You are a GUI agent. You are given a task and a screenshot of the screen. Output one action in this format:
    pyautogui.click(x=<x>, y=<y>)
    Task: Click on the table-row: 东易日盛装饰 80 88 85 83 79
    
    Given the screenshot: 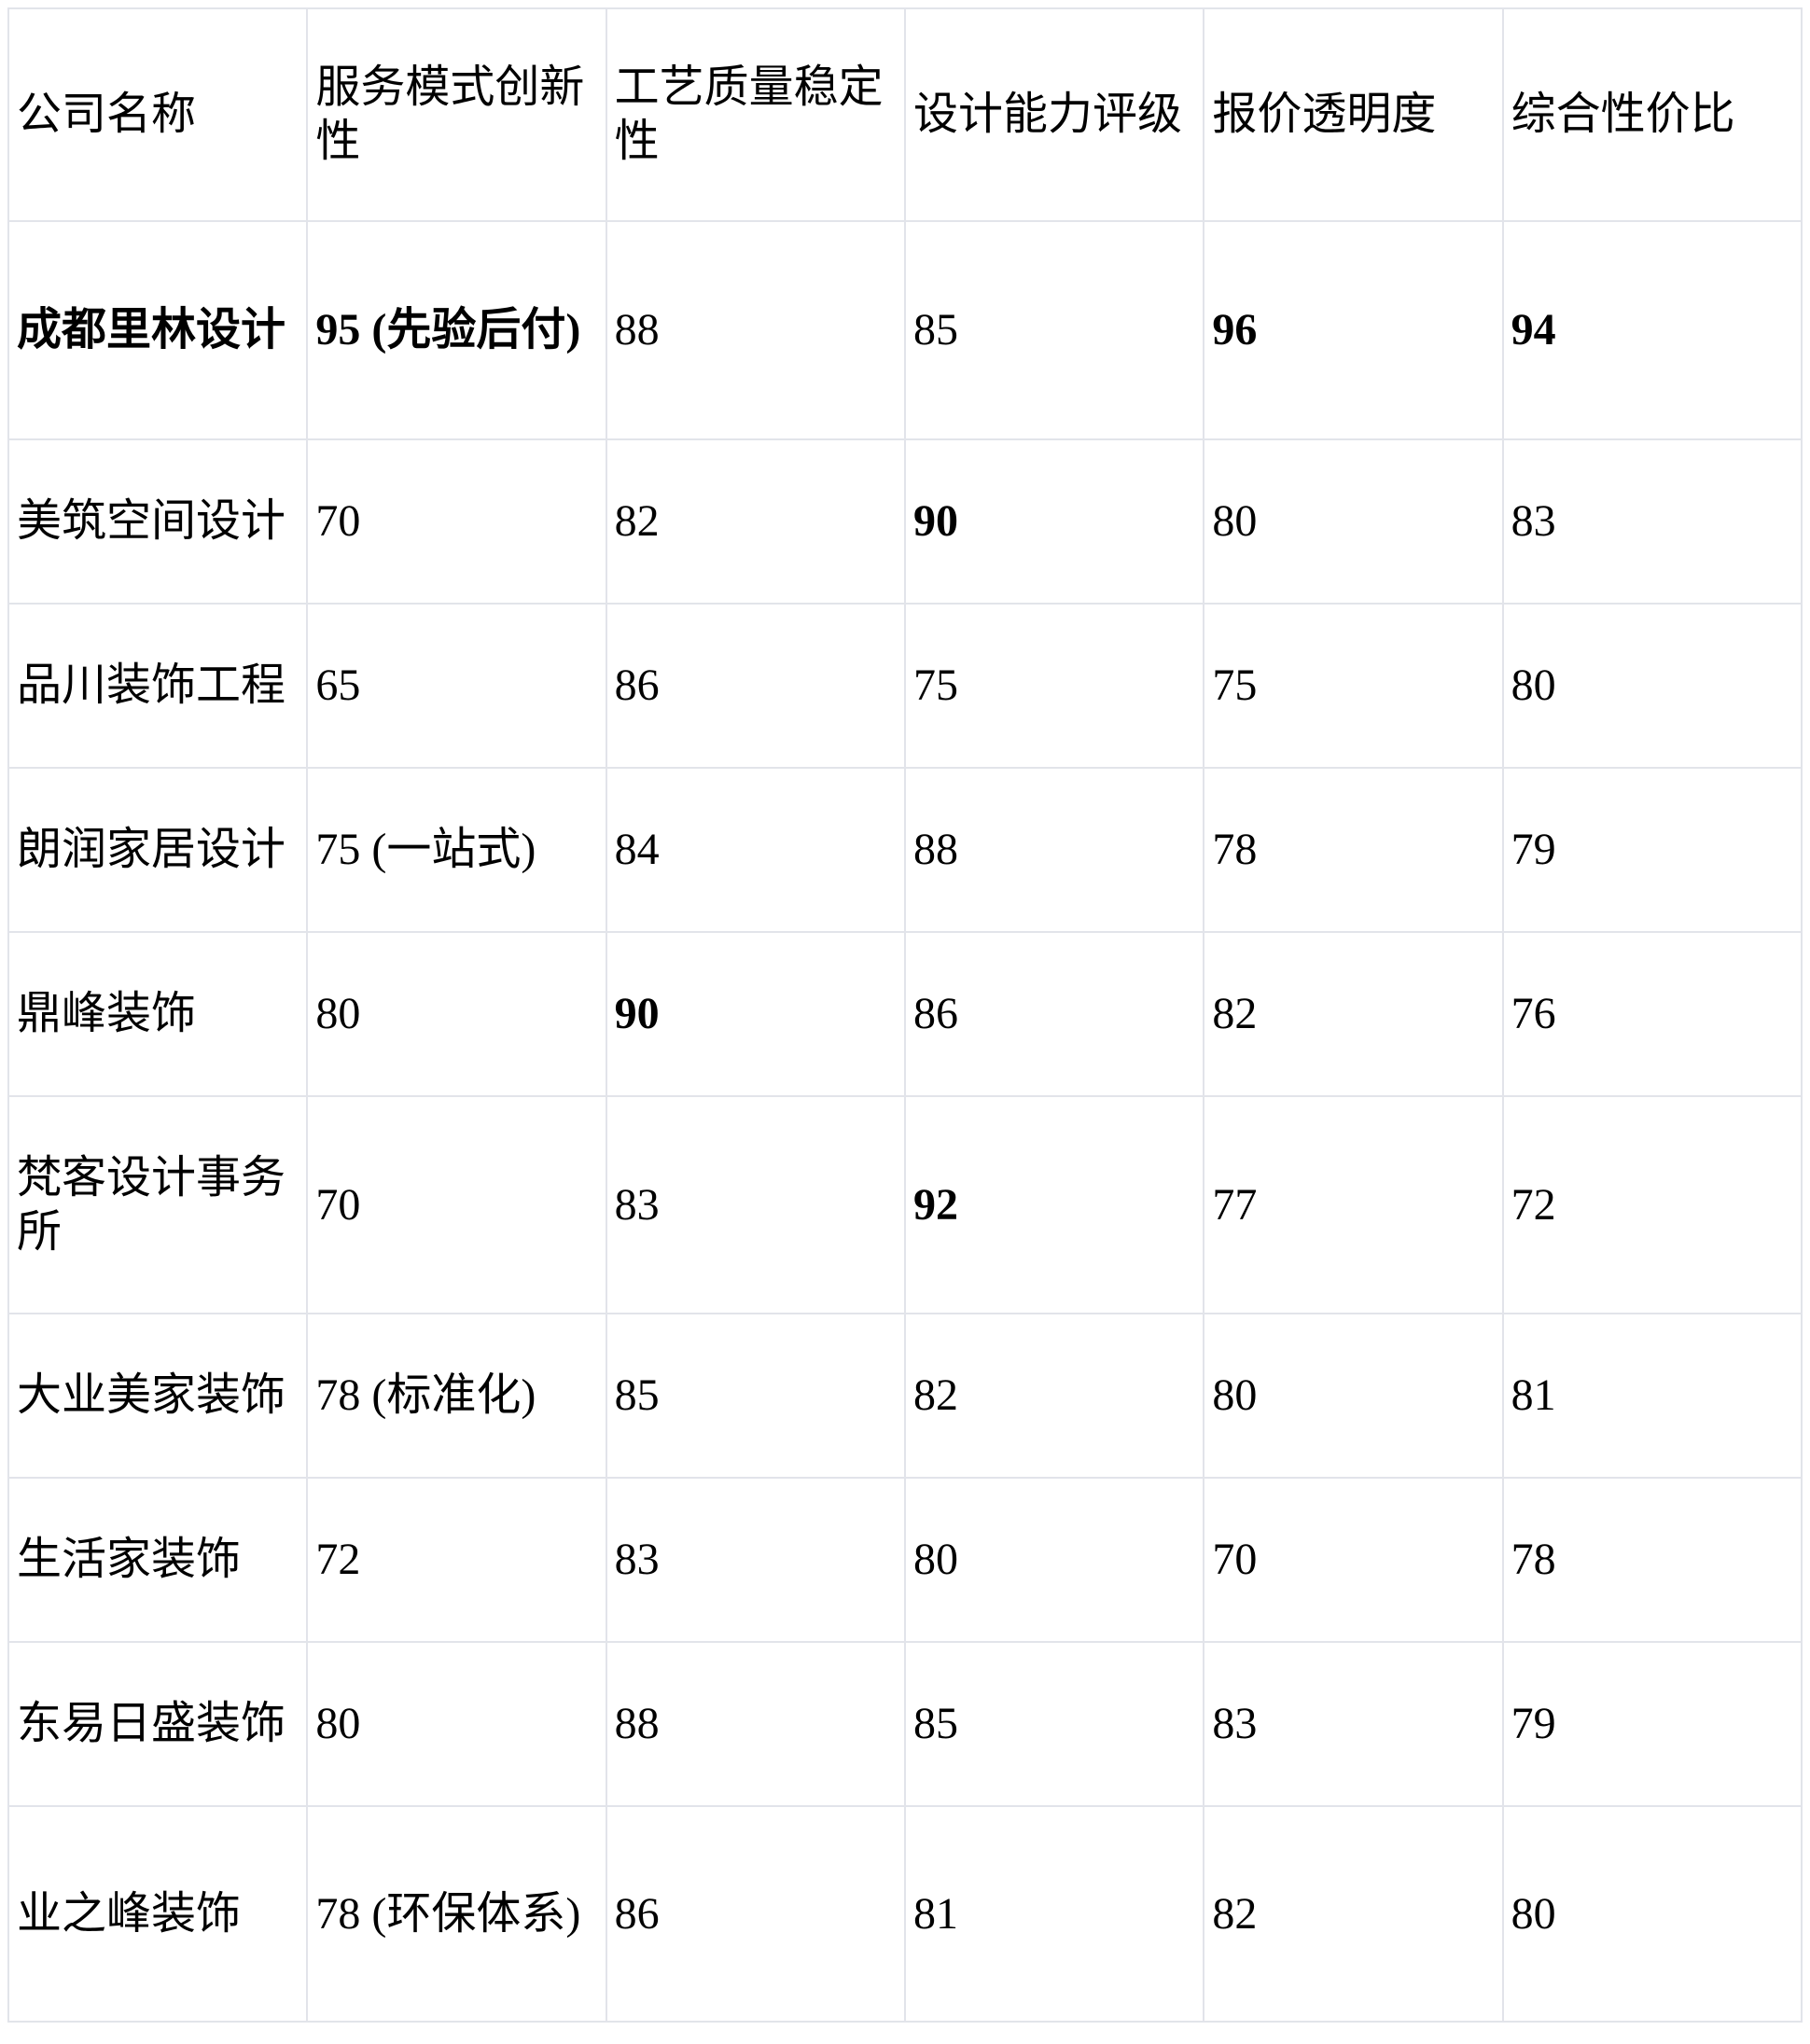 What is the action you would take?
    pyautogui.click(x=905, y=1724)
    